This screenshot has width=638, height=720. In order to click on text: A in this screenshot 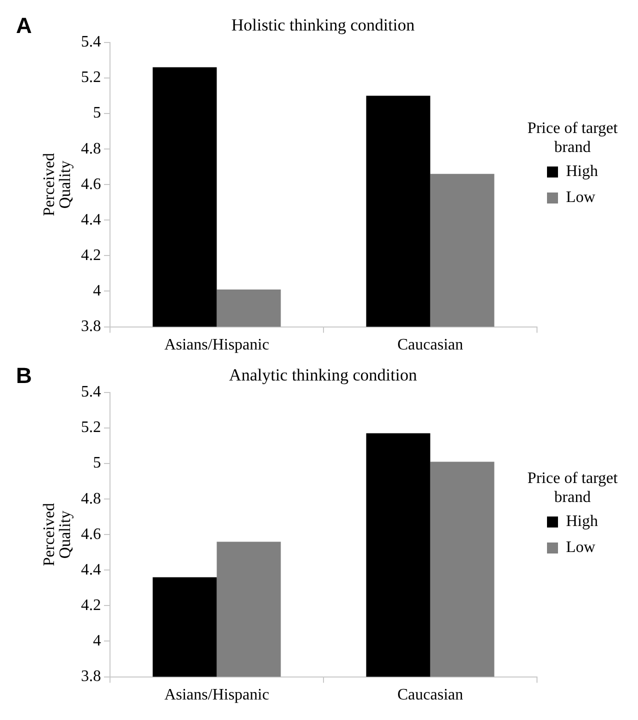, I will do `click(24, 25)`.